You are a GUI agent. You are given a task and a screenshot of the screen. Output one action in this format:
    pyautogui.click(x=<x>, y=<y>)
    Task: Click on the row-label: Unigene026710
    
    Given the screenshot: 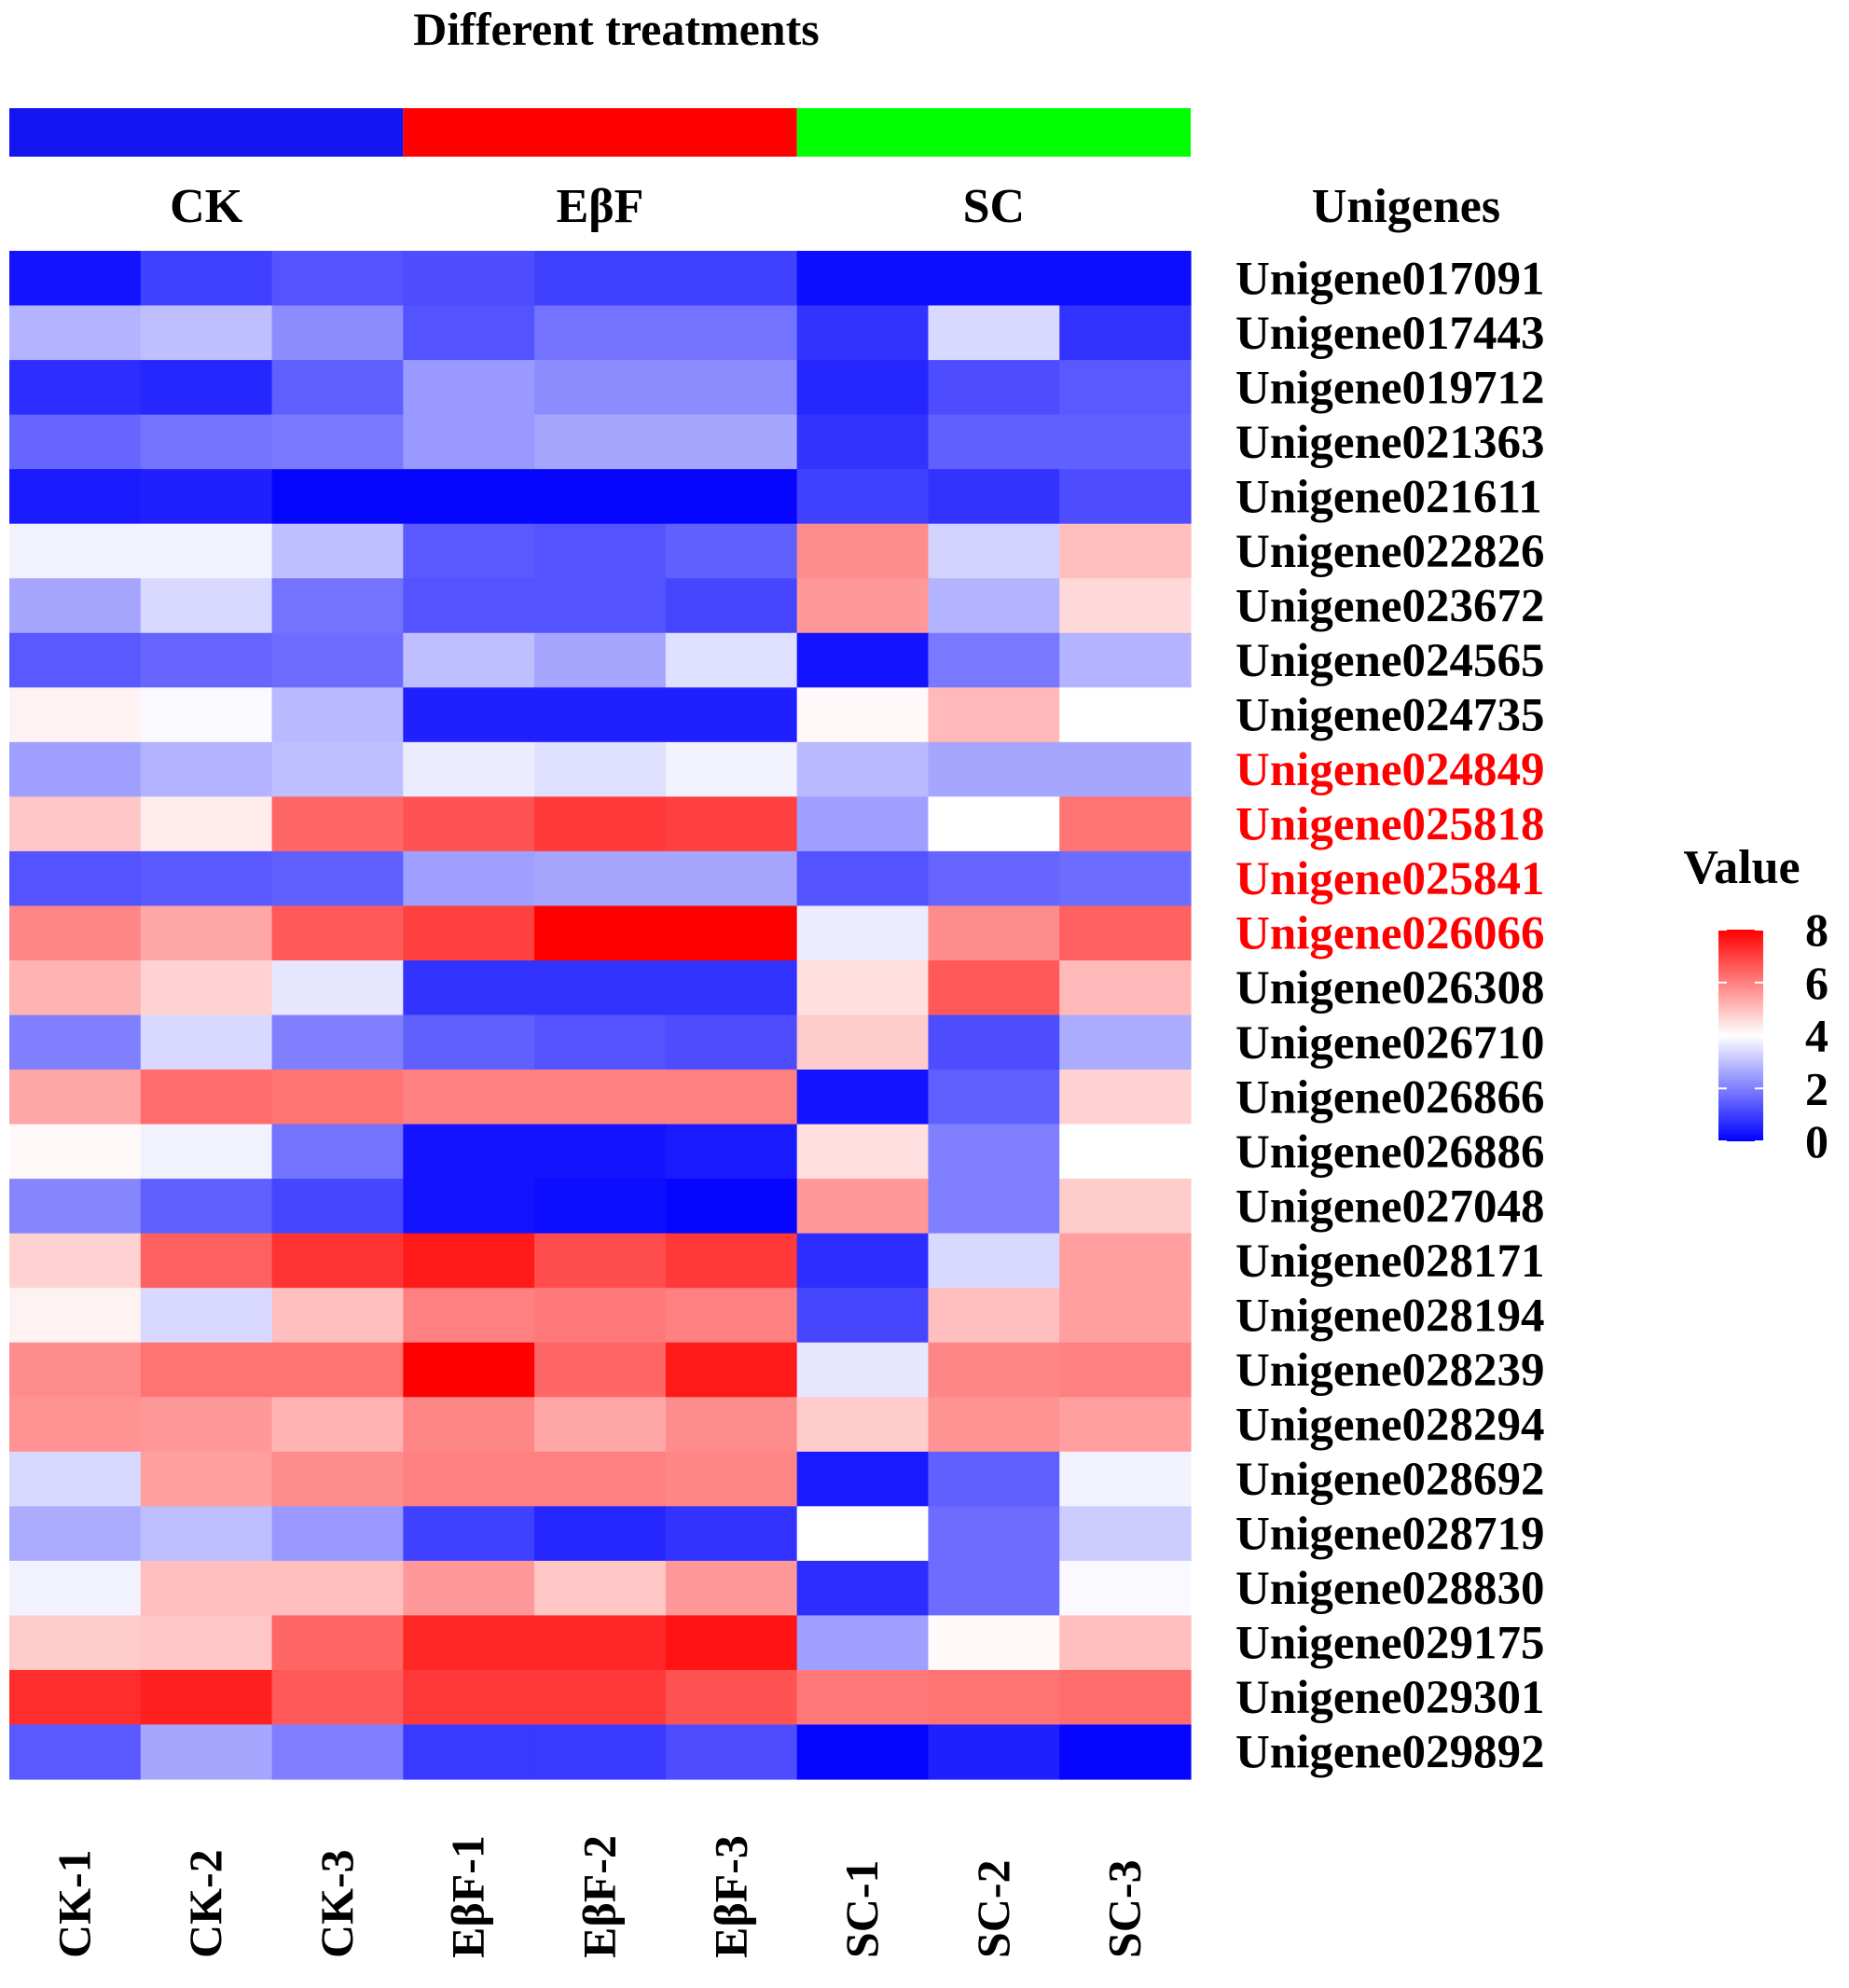 What is the action you would take?
    pyautogui.click(x=1390, y=1043)
    